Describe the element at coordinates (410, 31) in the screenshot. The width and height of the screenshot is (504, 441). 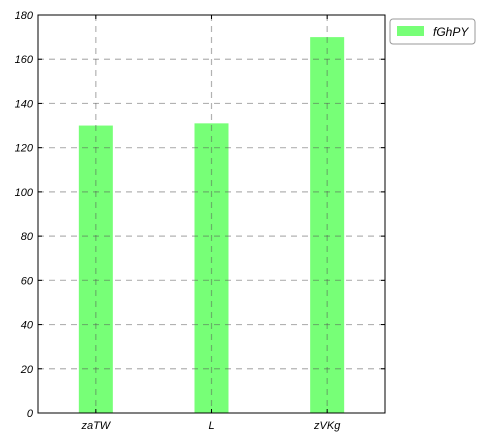
I see `legend-swatch` at that location.